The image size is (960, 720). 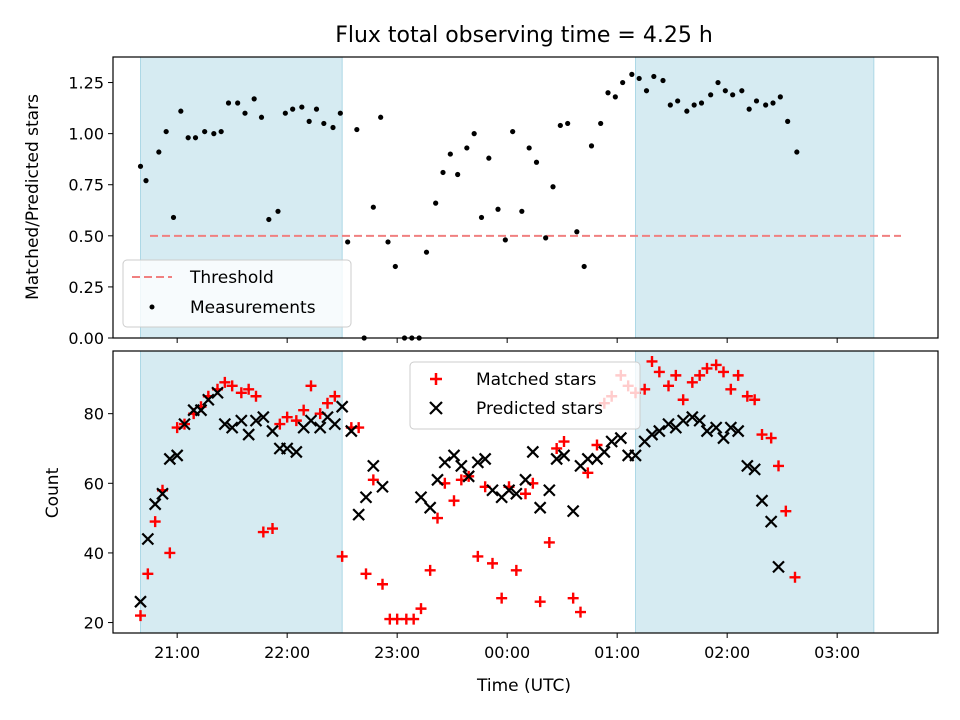 I want to click on ratio-y-axis-label: Matched/Predicted stars, so click(x=33, y=197).